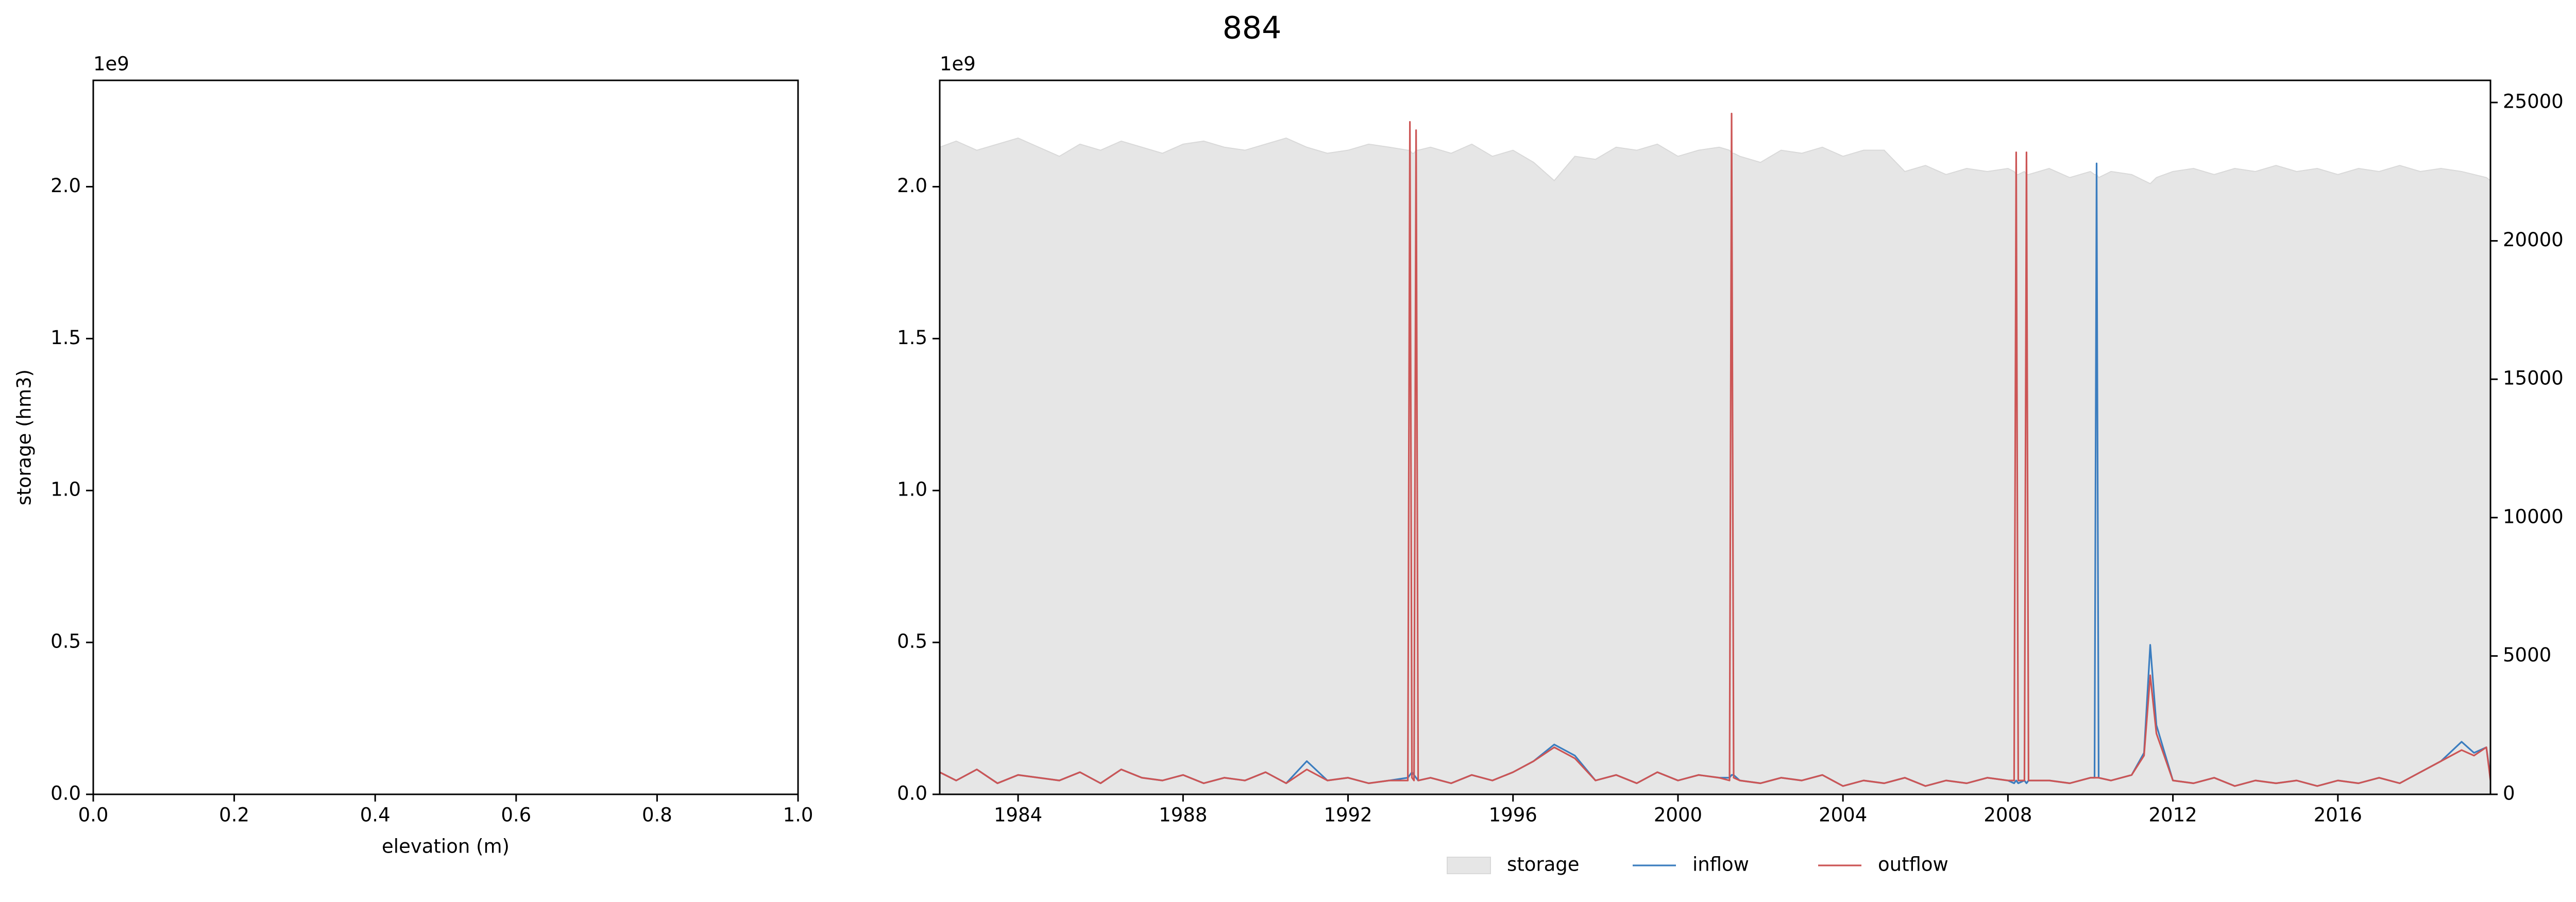 The image size is (2576, 902). Describe the element at coordinates (2509, 793) in the screenshot. I see `y2-tick-label: 0` at that location.